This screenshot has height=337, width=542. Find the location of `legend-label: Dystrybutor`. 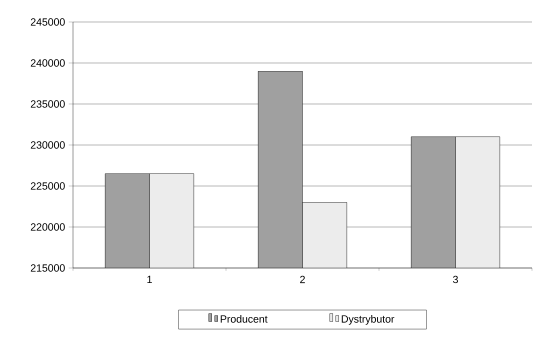

legend-label: Dystrybutor is located at coordinates (368, 320).